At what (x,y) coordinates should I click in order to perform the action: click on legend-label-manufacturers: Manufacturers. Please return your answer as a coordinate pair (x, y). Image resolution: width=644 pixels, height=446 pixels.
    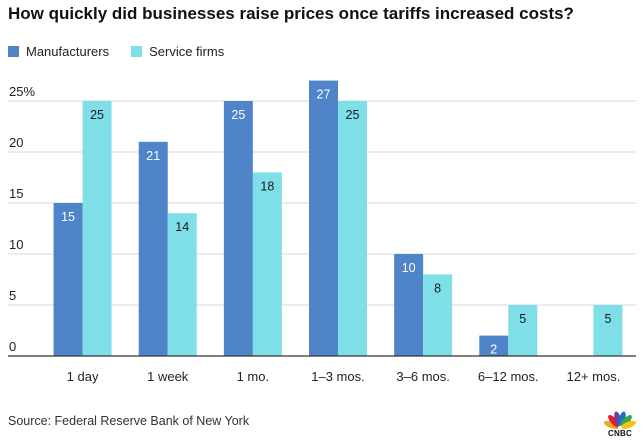
    Looking at the image, I should click on (68, 51).